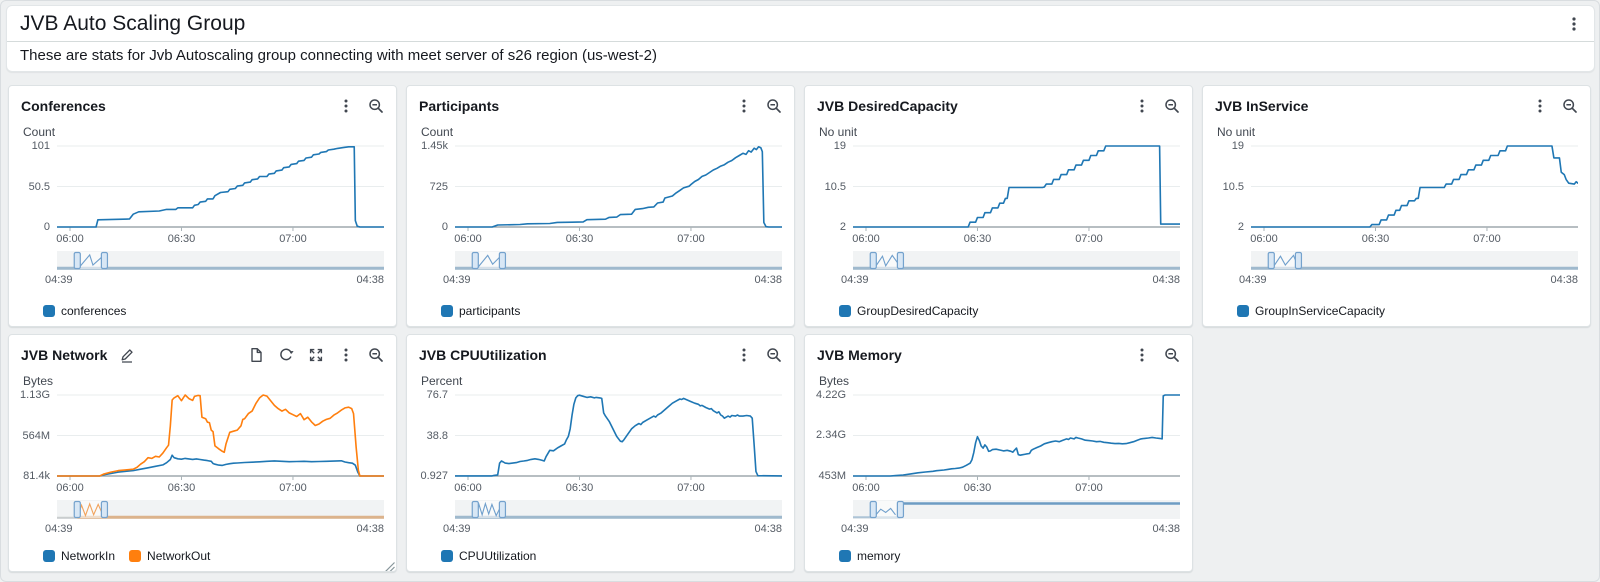 Image resolution: width=1600 pixels, height=582 pixels. Describe the element at coordinates (434, 146) in the screenshot. I see `y-tick-label: 1.45k` at that location.